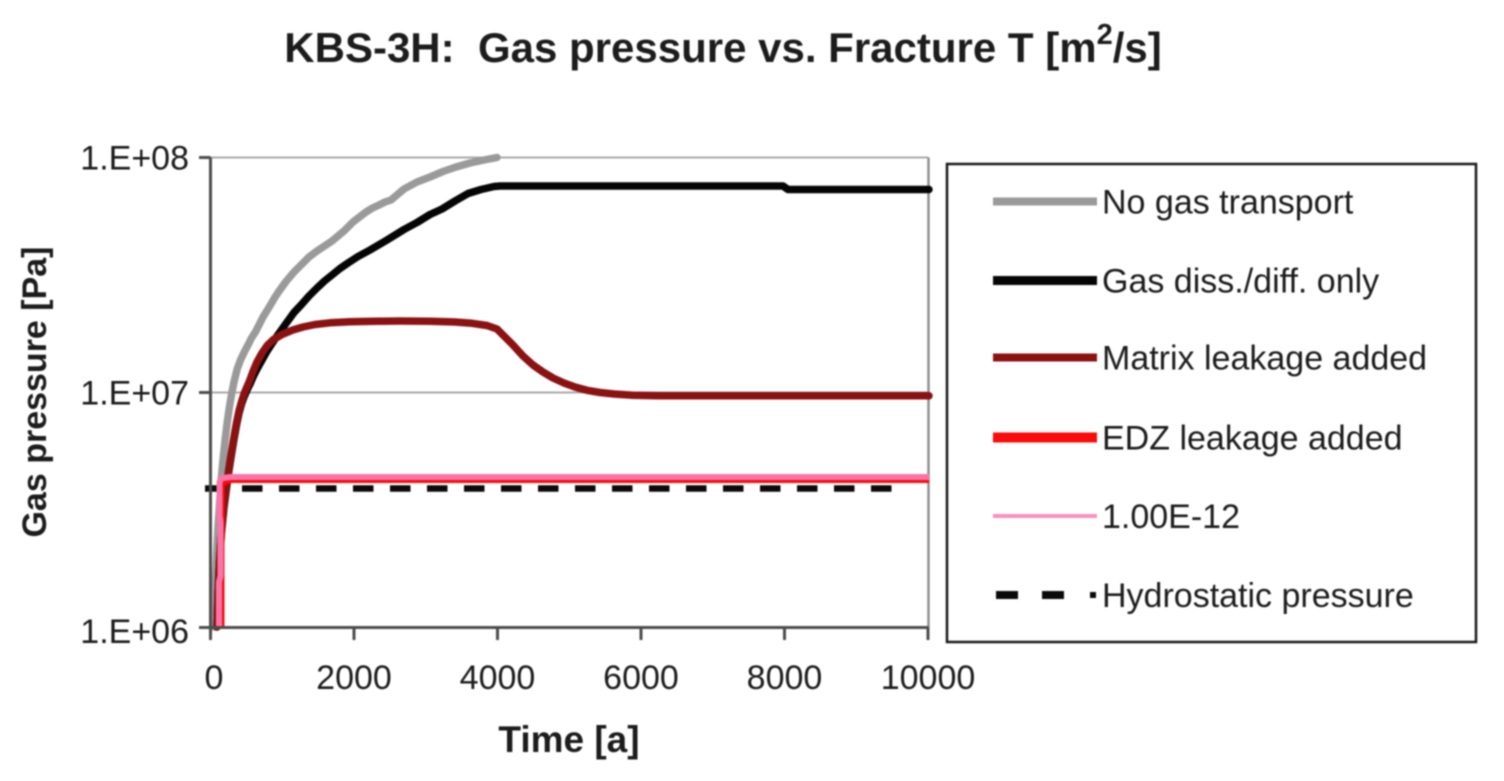  Describe the element at coordinates (785, 678) in the screenshot. I see `svg-text: 8000` at that location.